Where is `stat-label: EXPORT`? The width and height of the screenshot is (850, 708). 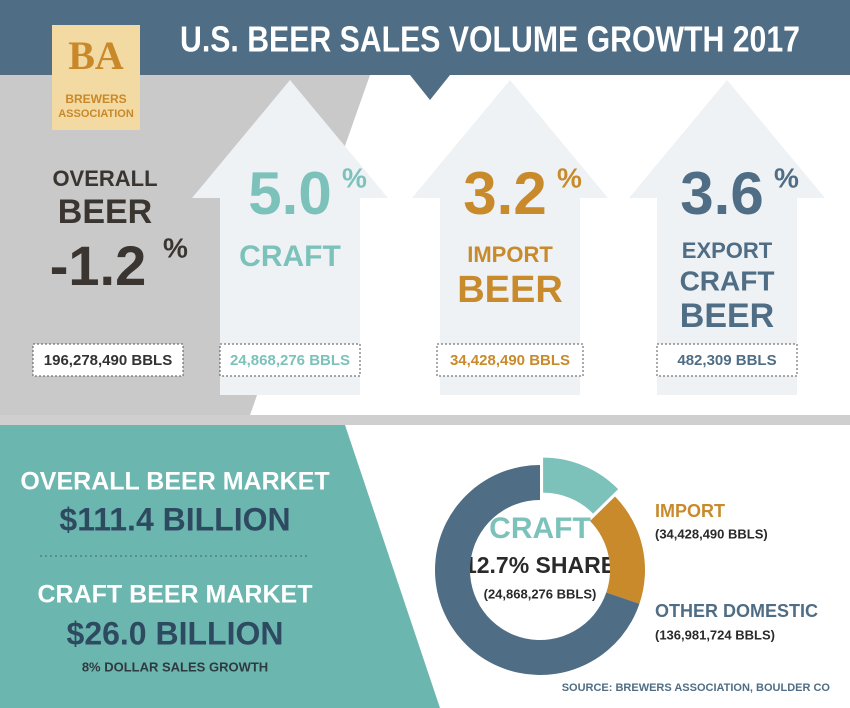 stat-label: EXPORT is located at coordinates (727, 250).